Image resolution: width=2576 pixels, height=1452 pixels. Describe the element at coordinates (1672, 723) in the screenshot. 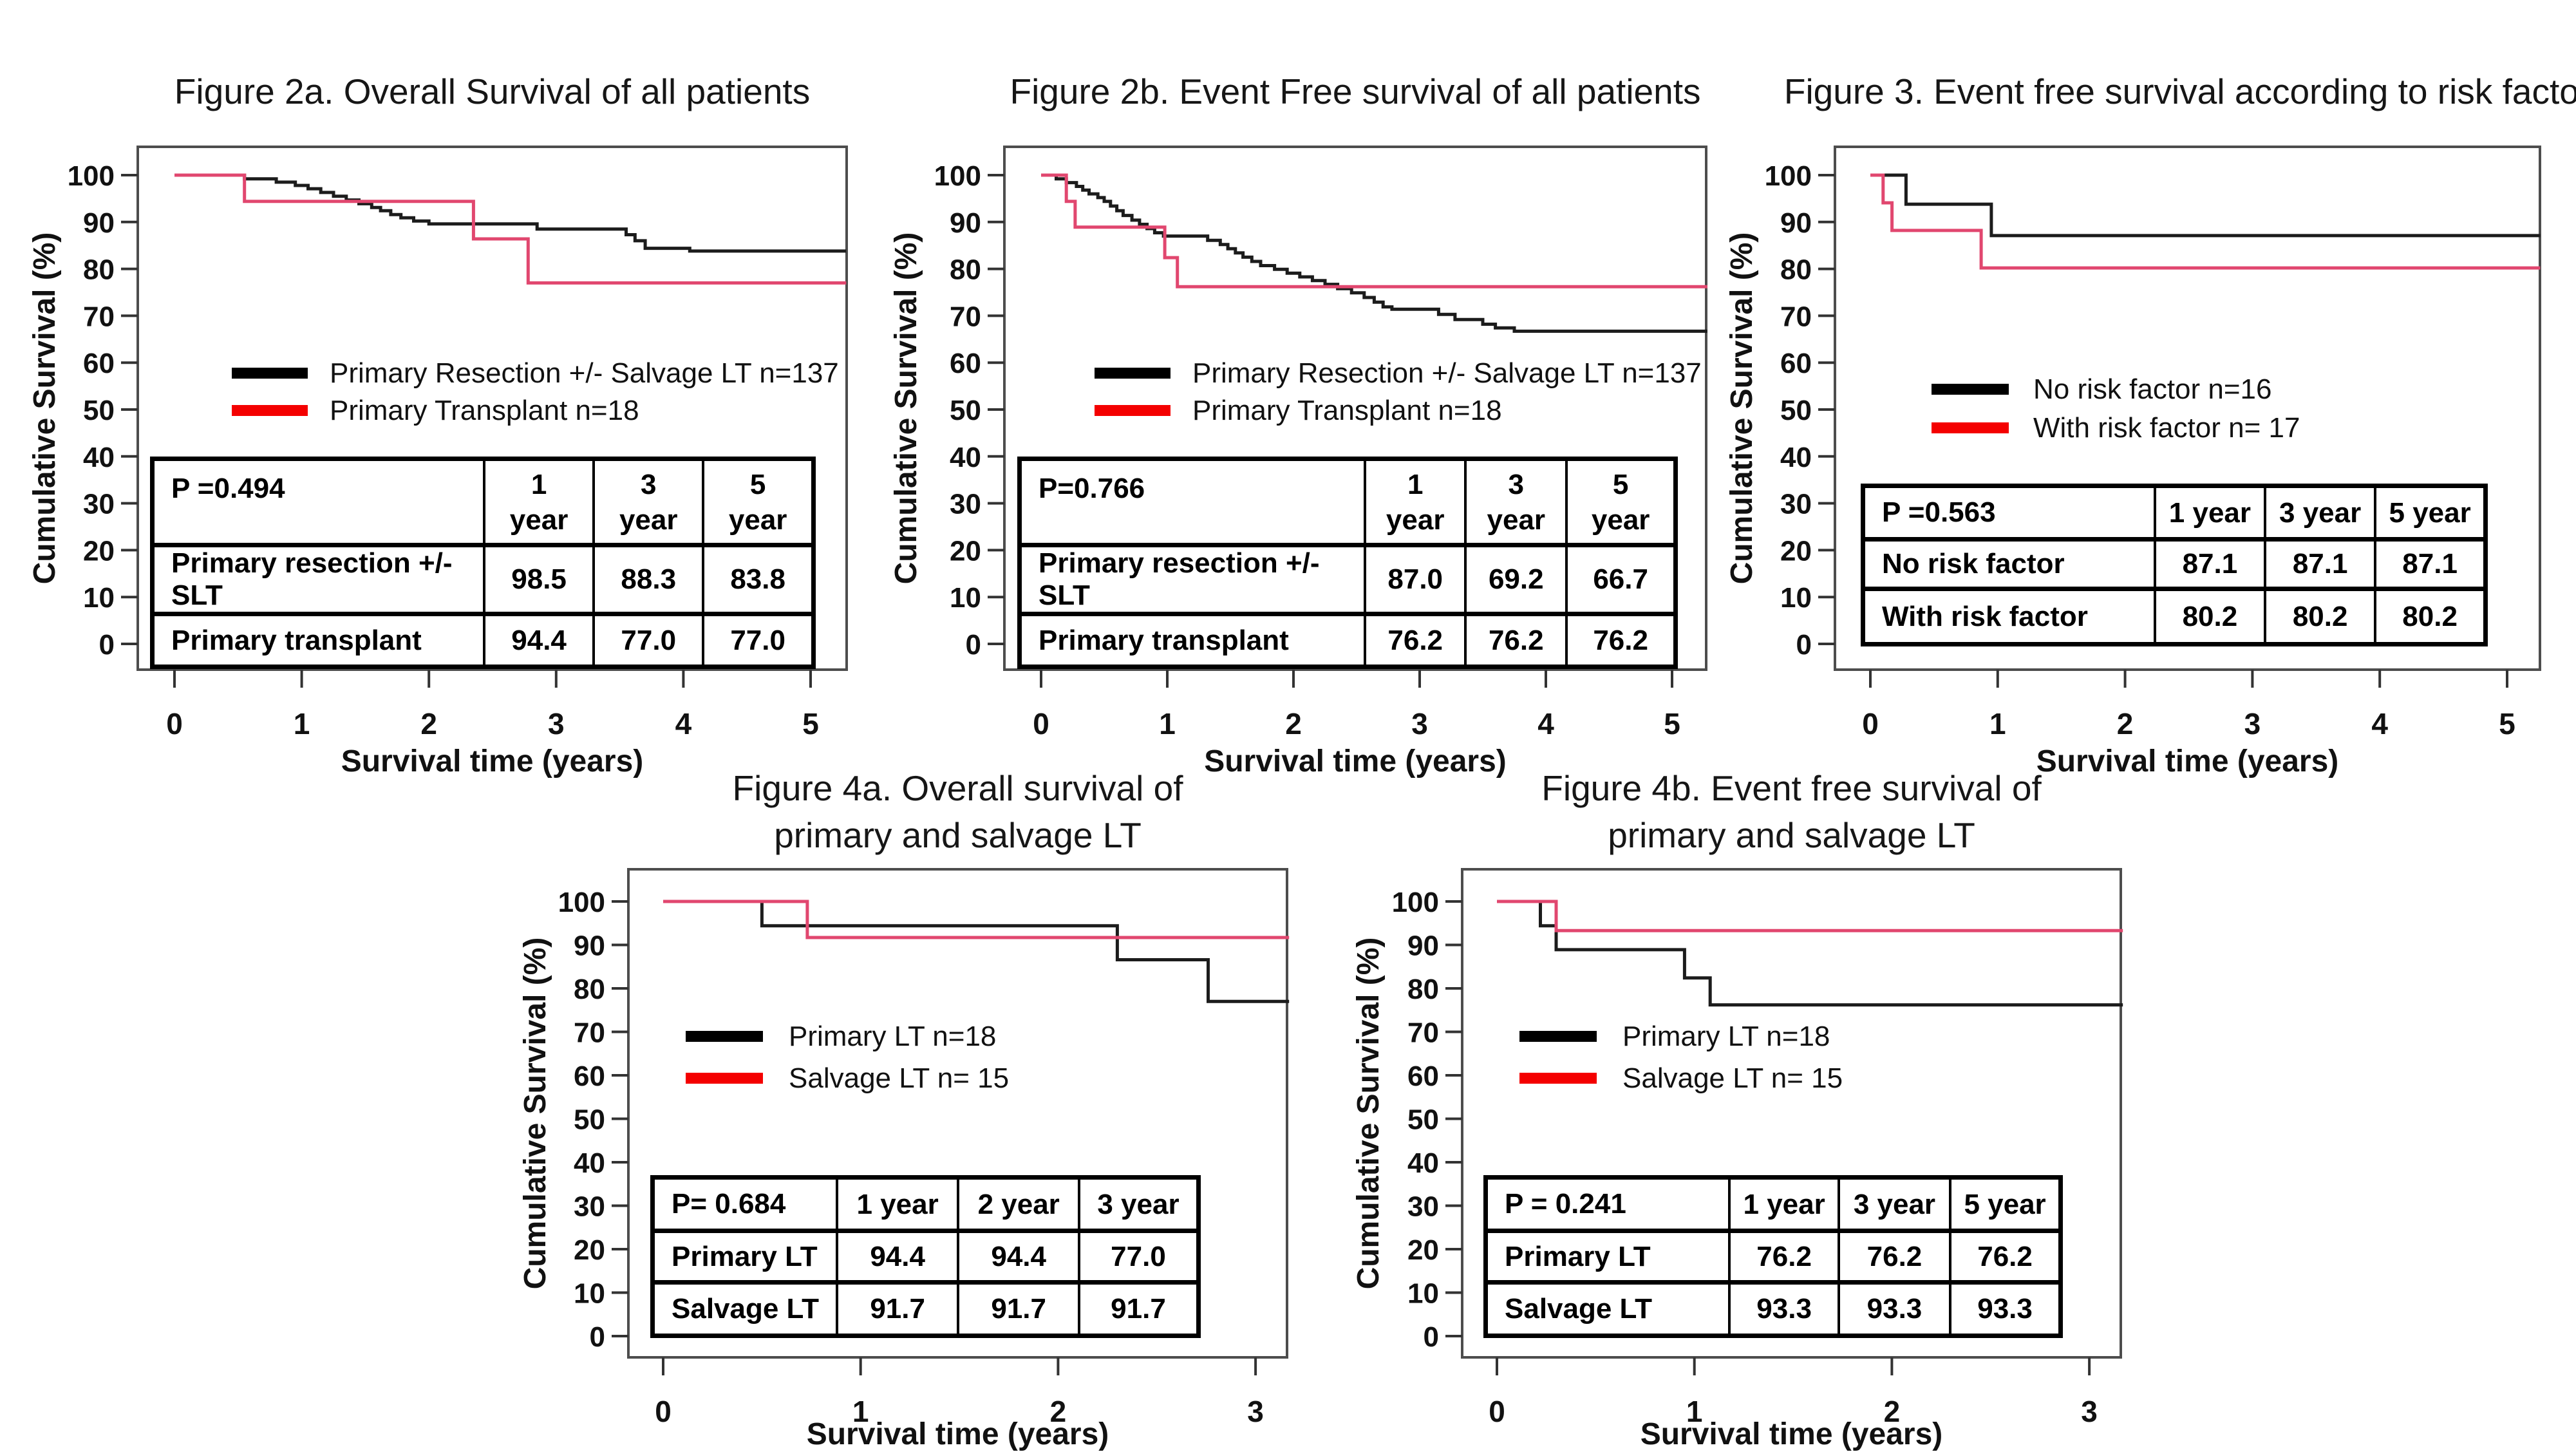

I see `x-tick-label: 5` at that location.